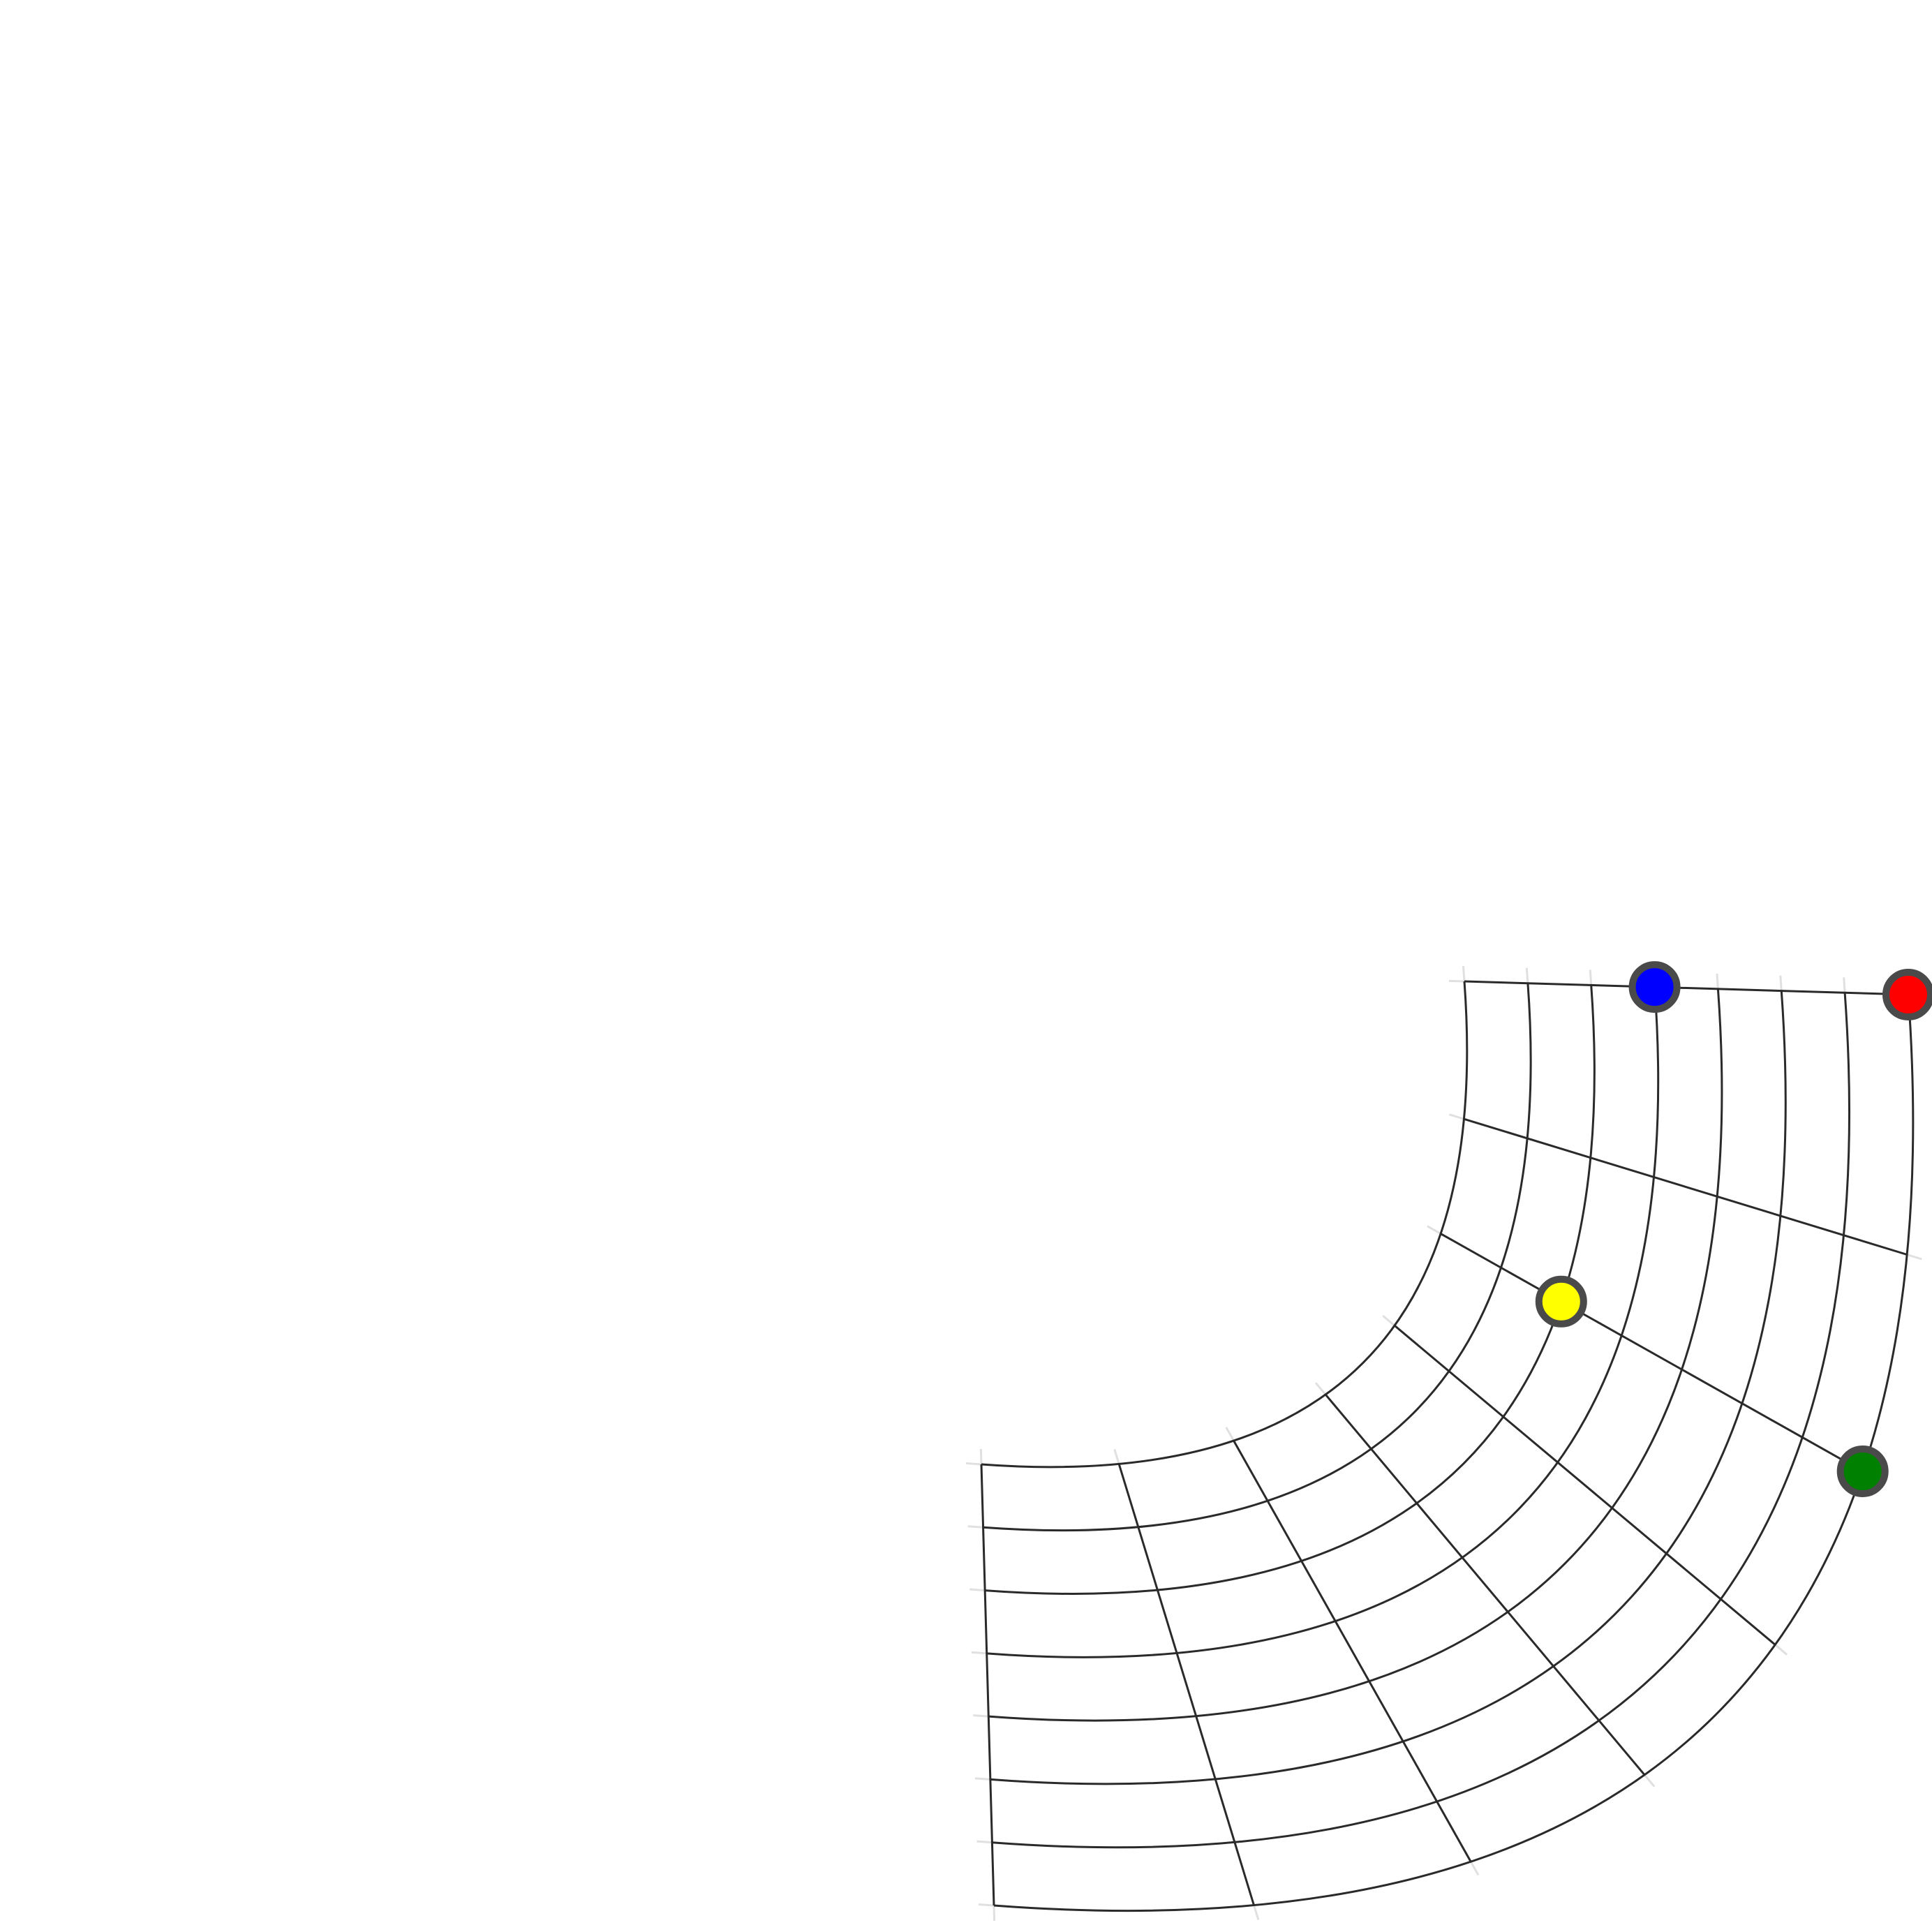  Describe the element at coordinates (1655, 987) in the screenshot. I see `blue-marker` at that location.